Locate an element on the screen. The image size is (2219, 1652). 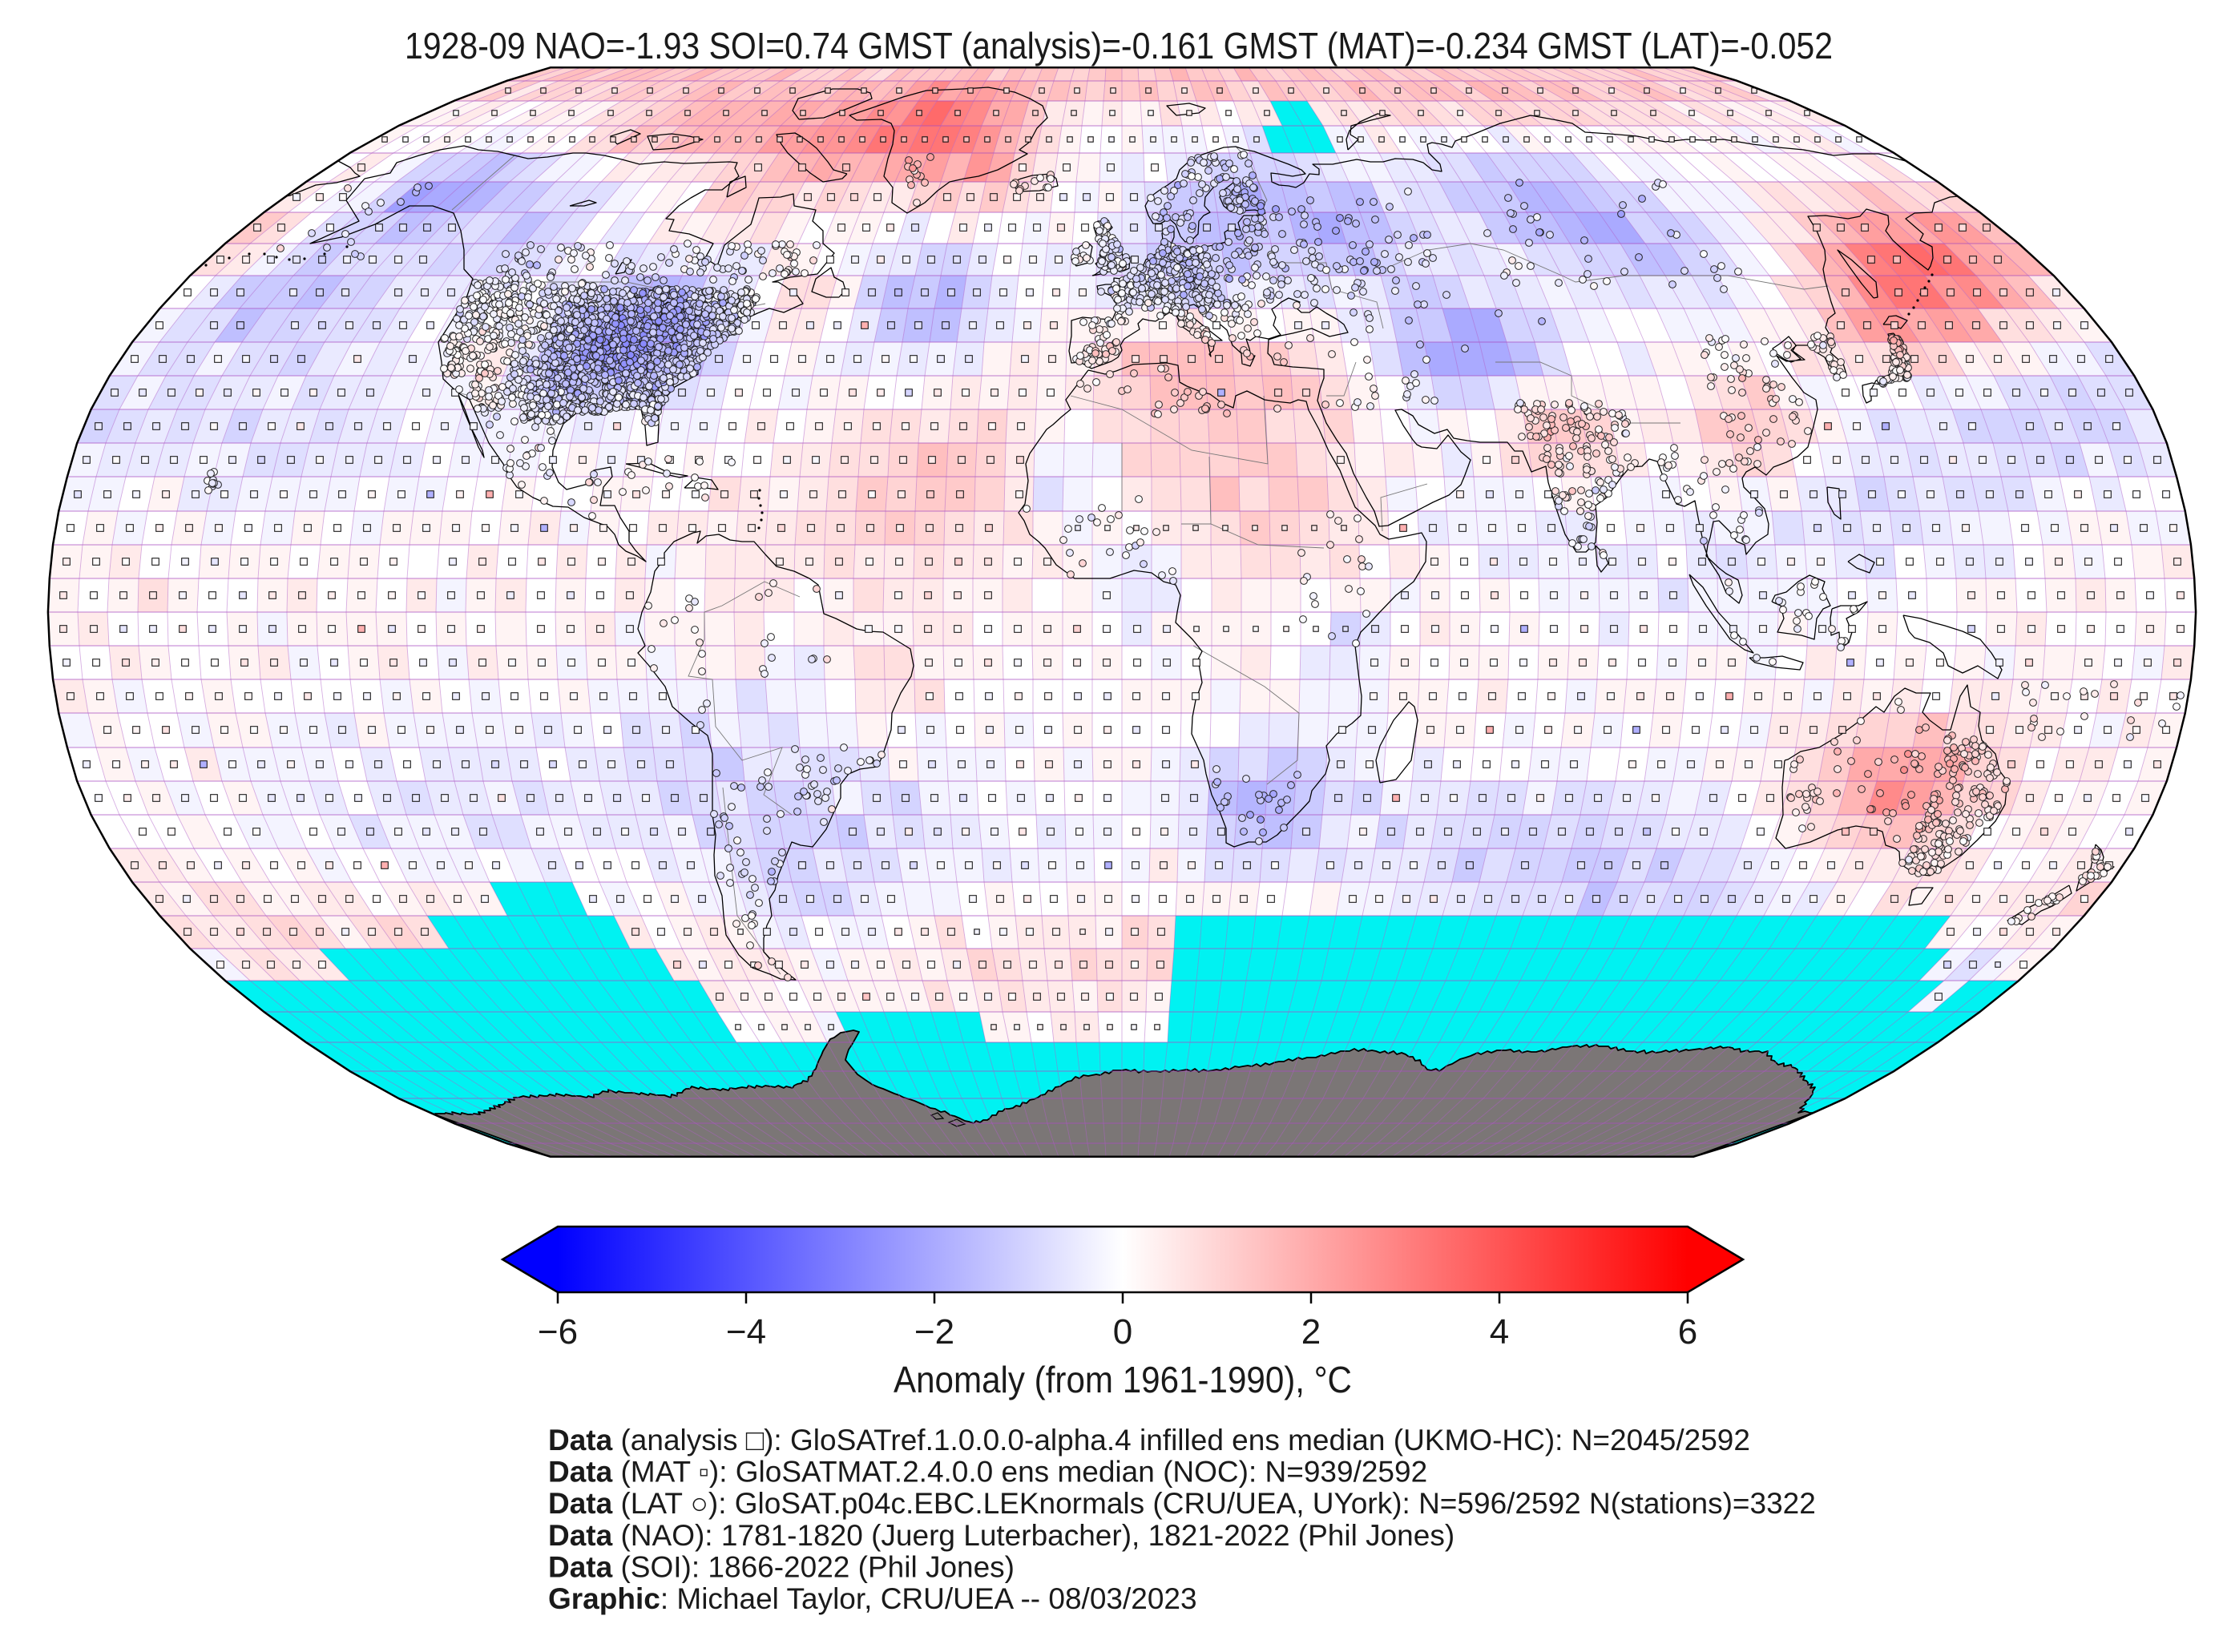
svg-text: Anomaly (from 1961-1990), °C is located at coordinates (1123, 1379).